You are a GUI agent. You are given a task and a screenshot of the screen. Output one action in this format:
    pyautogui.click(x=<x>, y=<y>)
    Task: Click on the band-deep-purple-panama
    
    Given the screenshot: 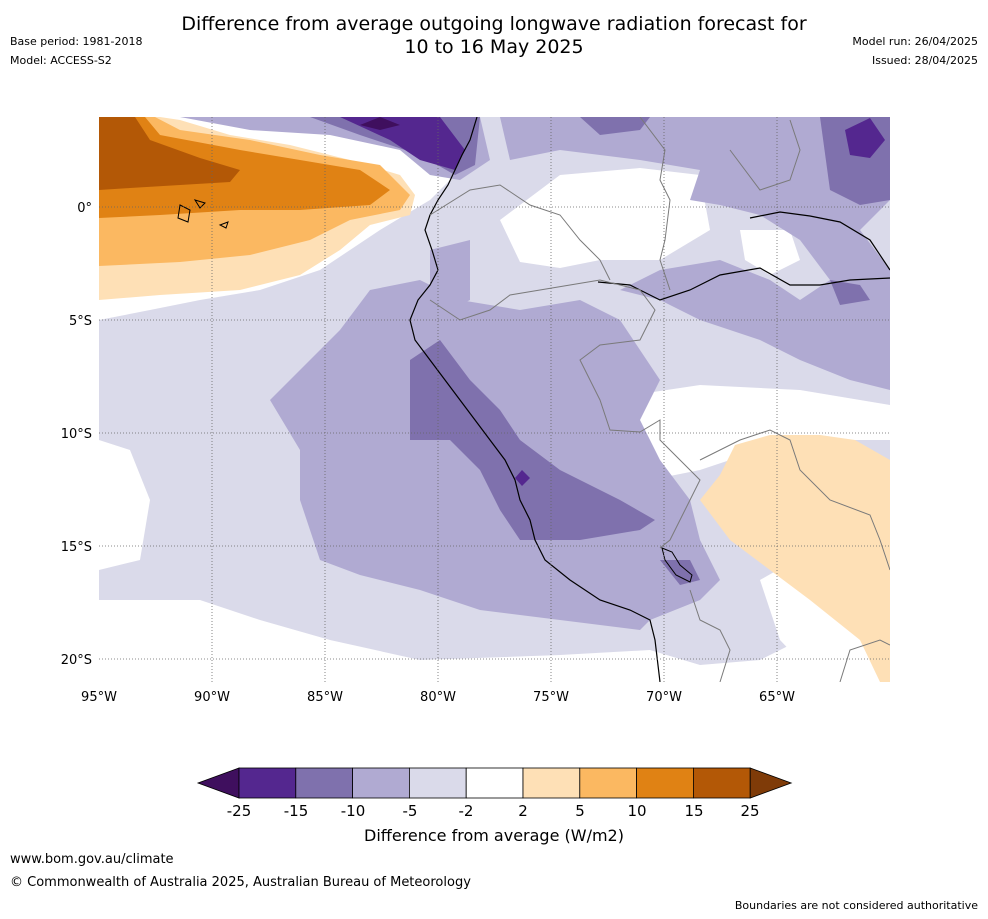 What is the action you would take?
    pyautogui.click(x=402, y=143)
    